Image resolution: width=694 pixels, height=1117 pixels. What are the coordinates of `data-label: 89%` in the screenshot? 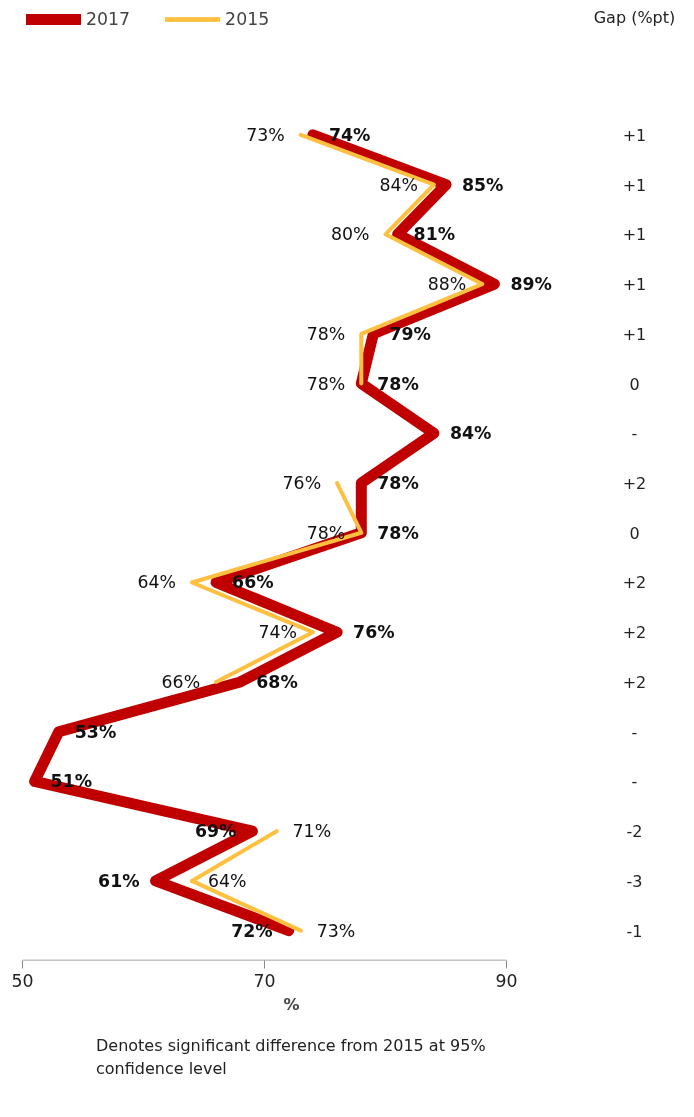 It's located at (531, 284).